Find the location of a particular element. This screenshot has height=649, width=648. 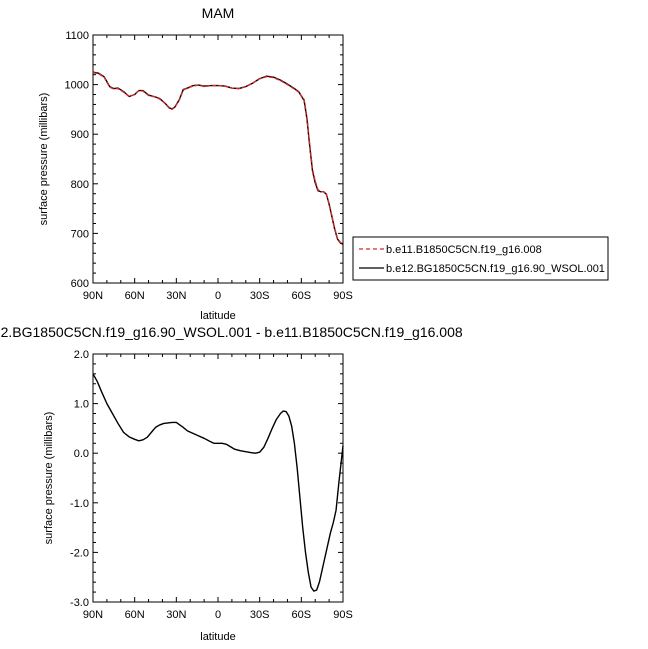

x-tick-label-top: 60N is located at coordinates (135, 296).